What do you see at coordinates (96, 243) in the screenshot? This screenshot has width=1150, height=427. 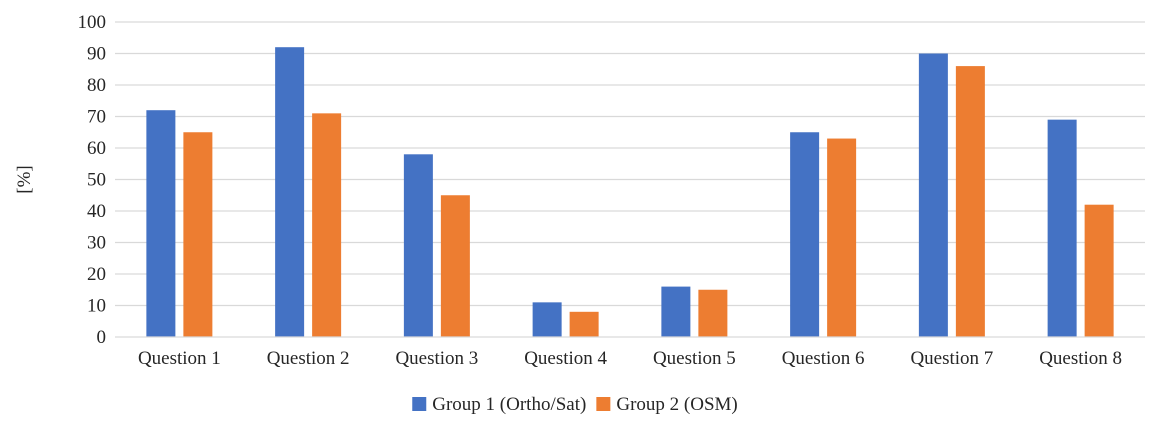 I see `y-tick-label: 30` at bounding box center [96, 243].